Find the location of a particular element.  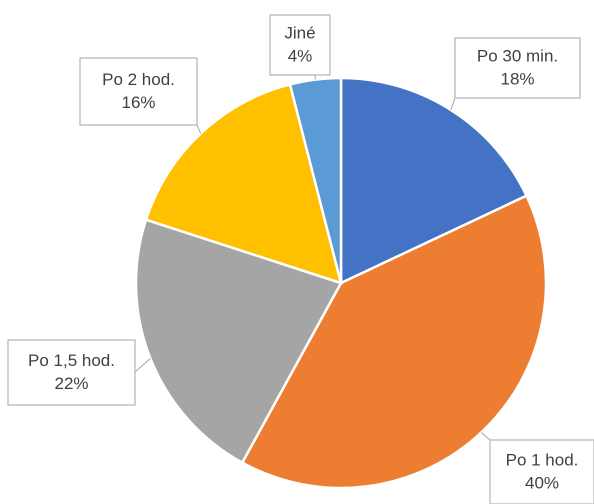

category-label: Po 2 hod. is located at coordinates (138, 79).